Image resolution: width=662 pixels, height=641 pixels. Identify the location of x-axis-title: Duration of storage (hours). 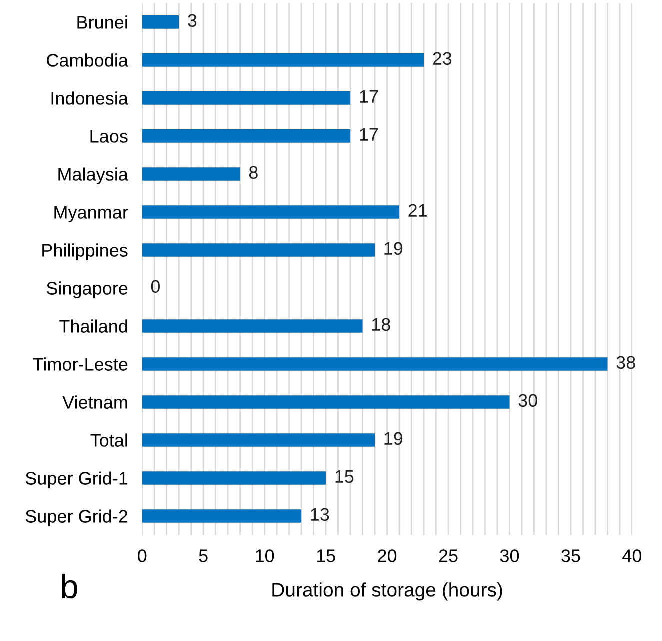
(387, 591).